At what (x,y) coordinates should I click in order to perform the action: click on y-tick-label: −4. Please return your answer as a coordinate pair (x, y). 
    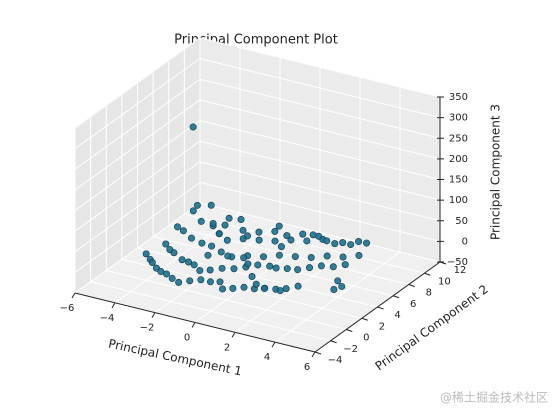
    Looking at the image, I should click on (335, 360).